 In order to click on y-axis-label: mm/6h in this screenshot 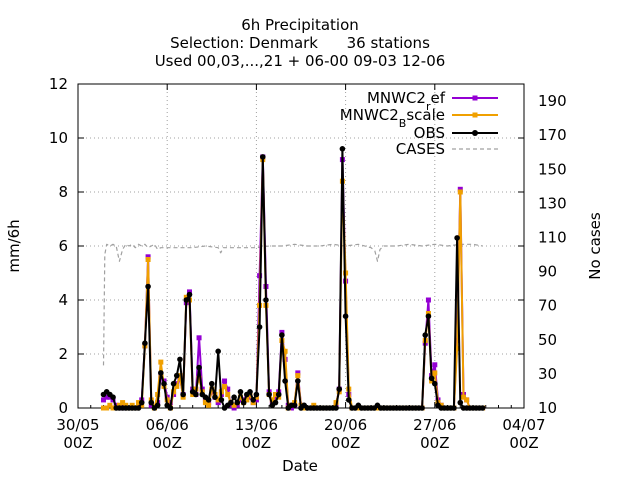, I will do `click(14, 245)`.